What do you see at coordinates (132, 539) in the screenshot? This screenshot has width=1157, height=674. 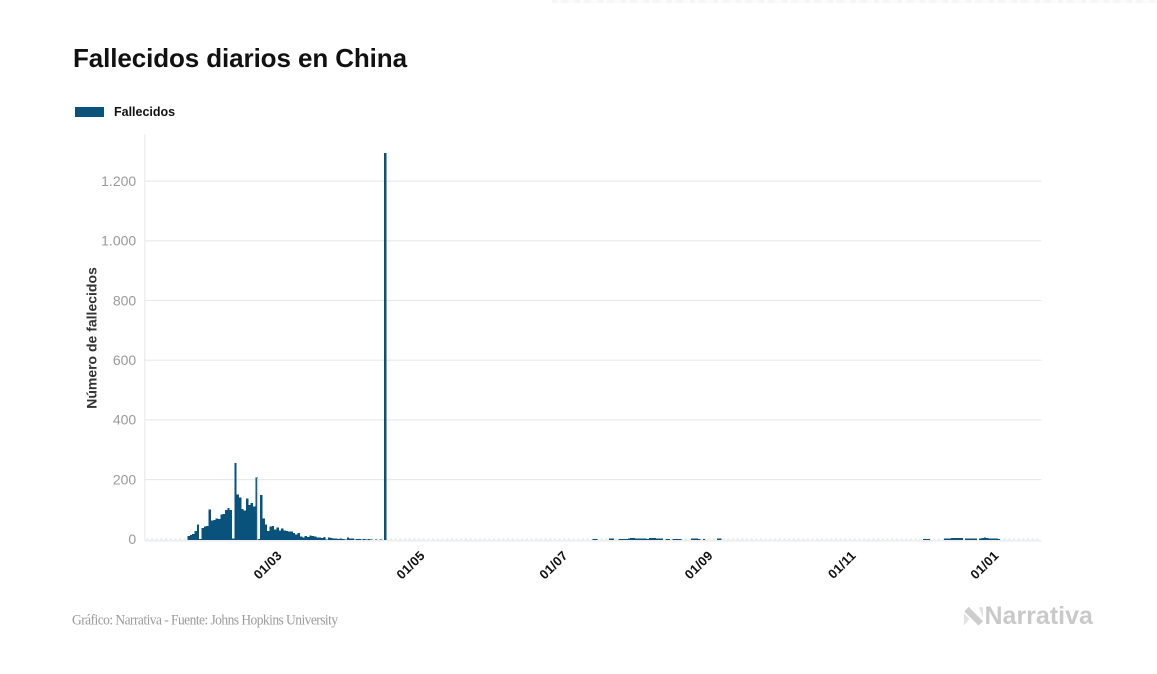 I see `svg-text: 0` at bounding box center [132, 539].